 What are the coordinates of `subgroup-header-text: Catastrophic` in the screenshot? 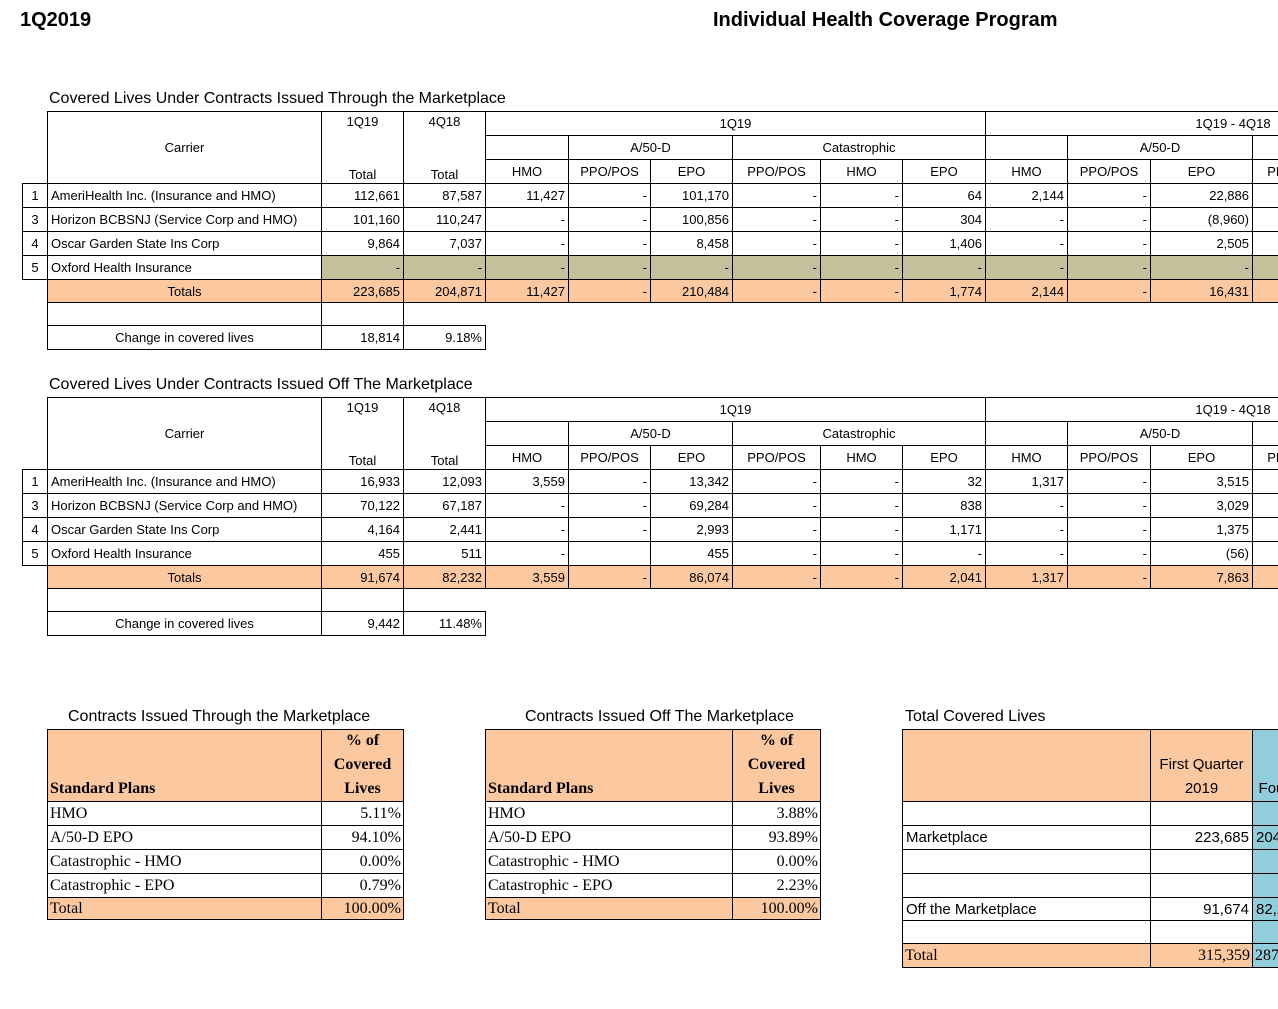 It's located at (859, 147).